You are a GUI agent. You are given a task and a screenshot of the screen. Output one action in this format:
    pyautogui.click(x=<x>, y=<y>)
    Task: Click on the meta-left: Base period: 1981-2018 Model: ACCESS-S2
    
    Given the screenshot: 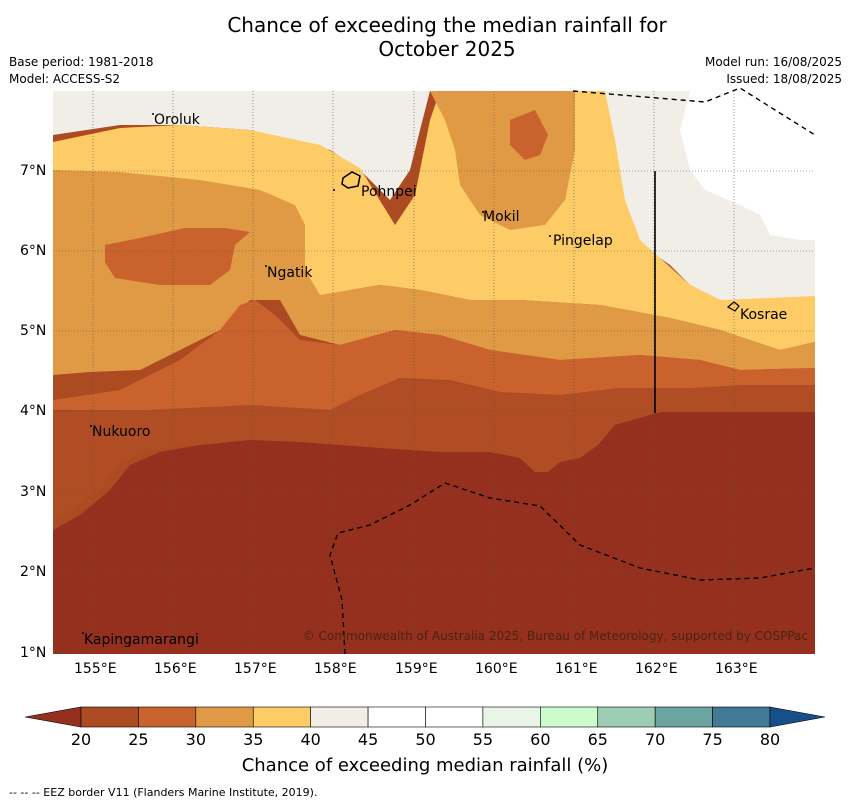 What is the action you would take?
    pyautogui.click(x=81, y=71)
    